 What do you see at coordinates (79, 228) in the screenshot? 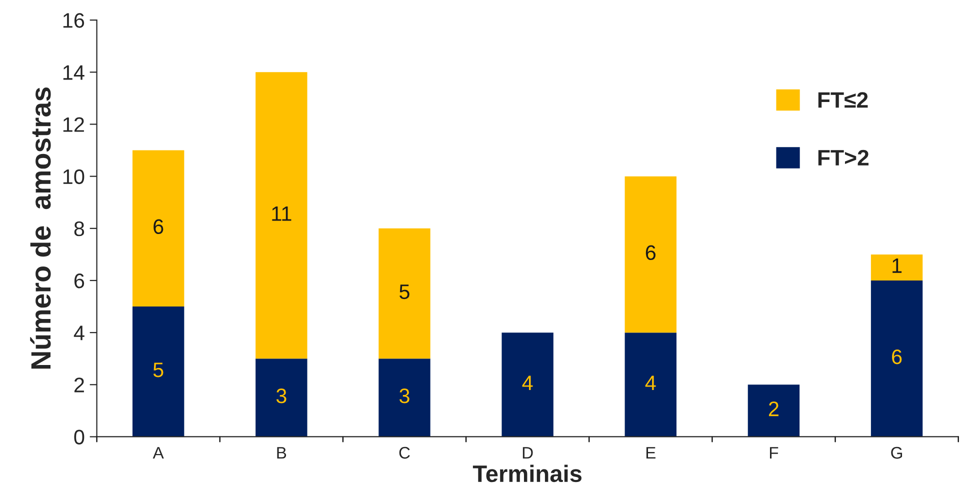
I see `y-tick-label: 8` at bounding box center [79, 228].